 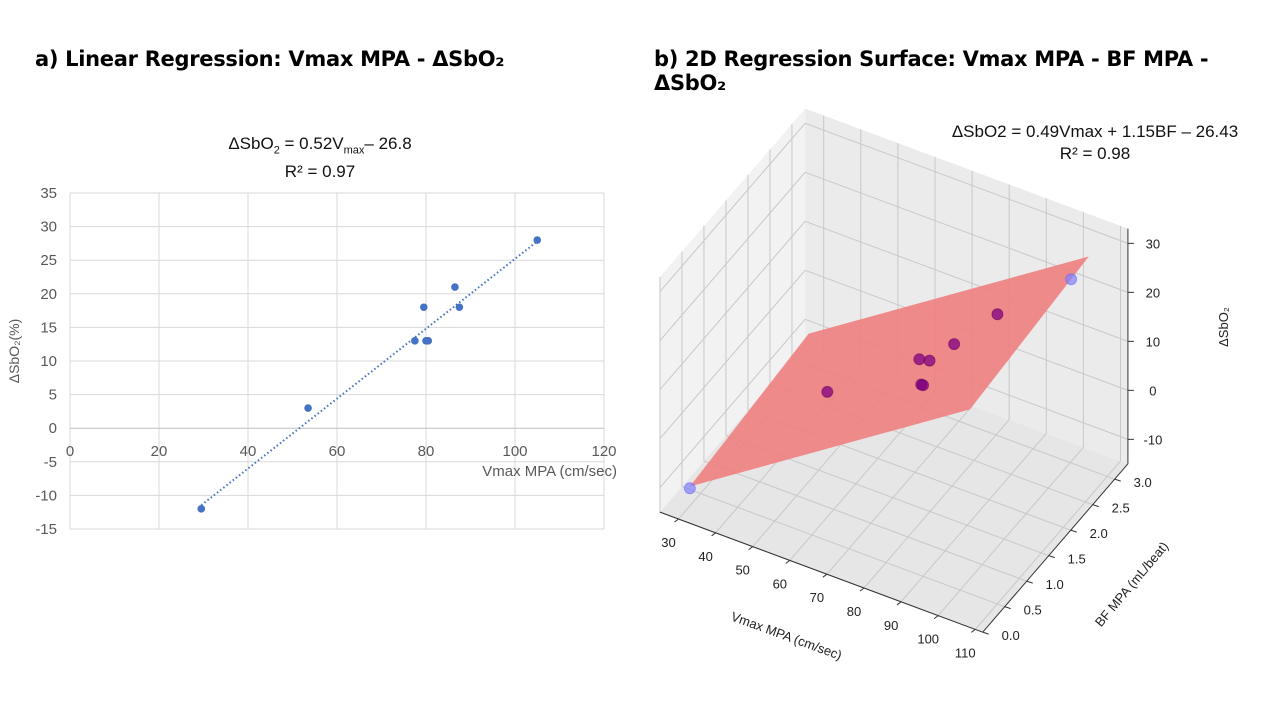 I want to click on eq-lhs-sub: 2, so click(x=276, y=150).